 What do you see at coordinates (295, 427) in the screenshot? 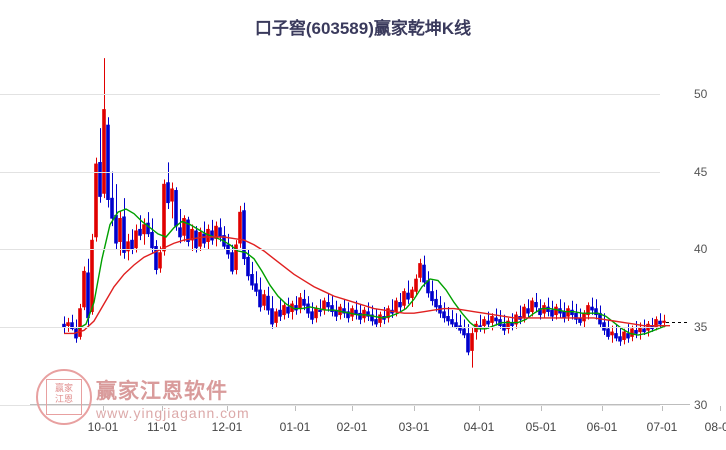
I see `x-axis-tick-label: 01-01` at bounding box center [295, 427].